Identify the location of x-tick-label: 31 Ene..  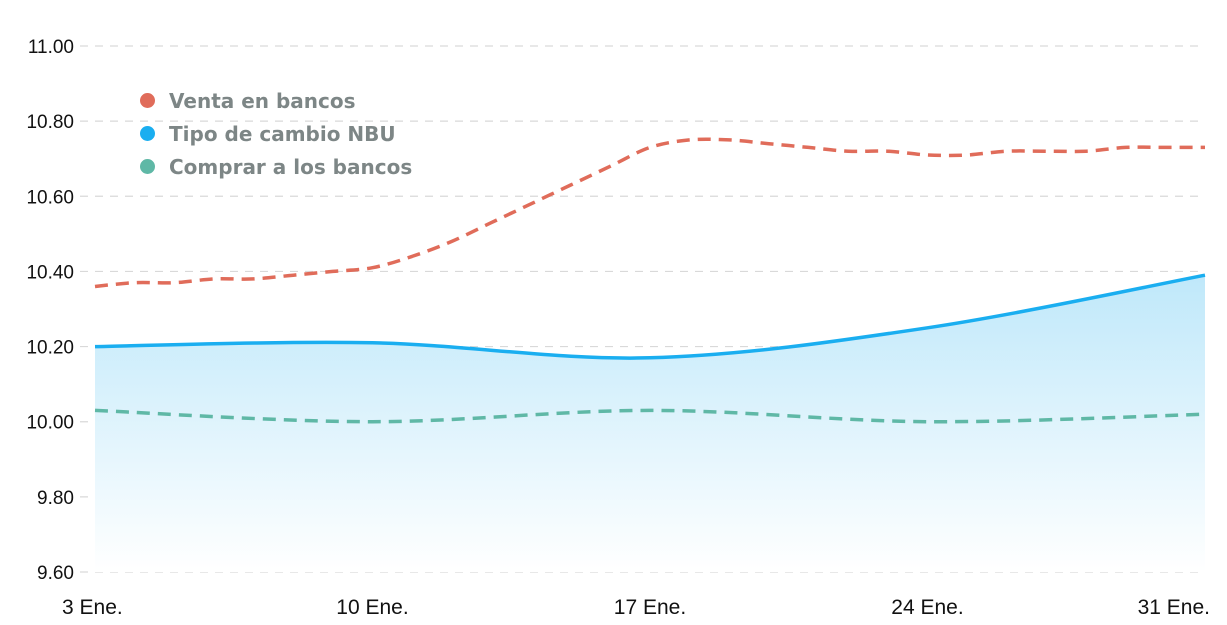
(1174, 607).